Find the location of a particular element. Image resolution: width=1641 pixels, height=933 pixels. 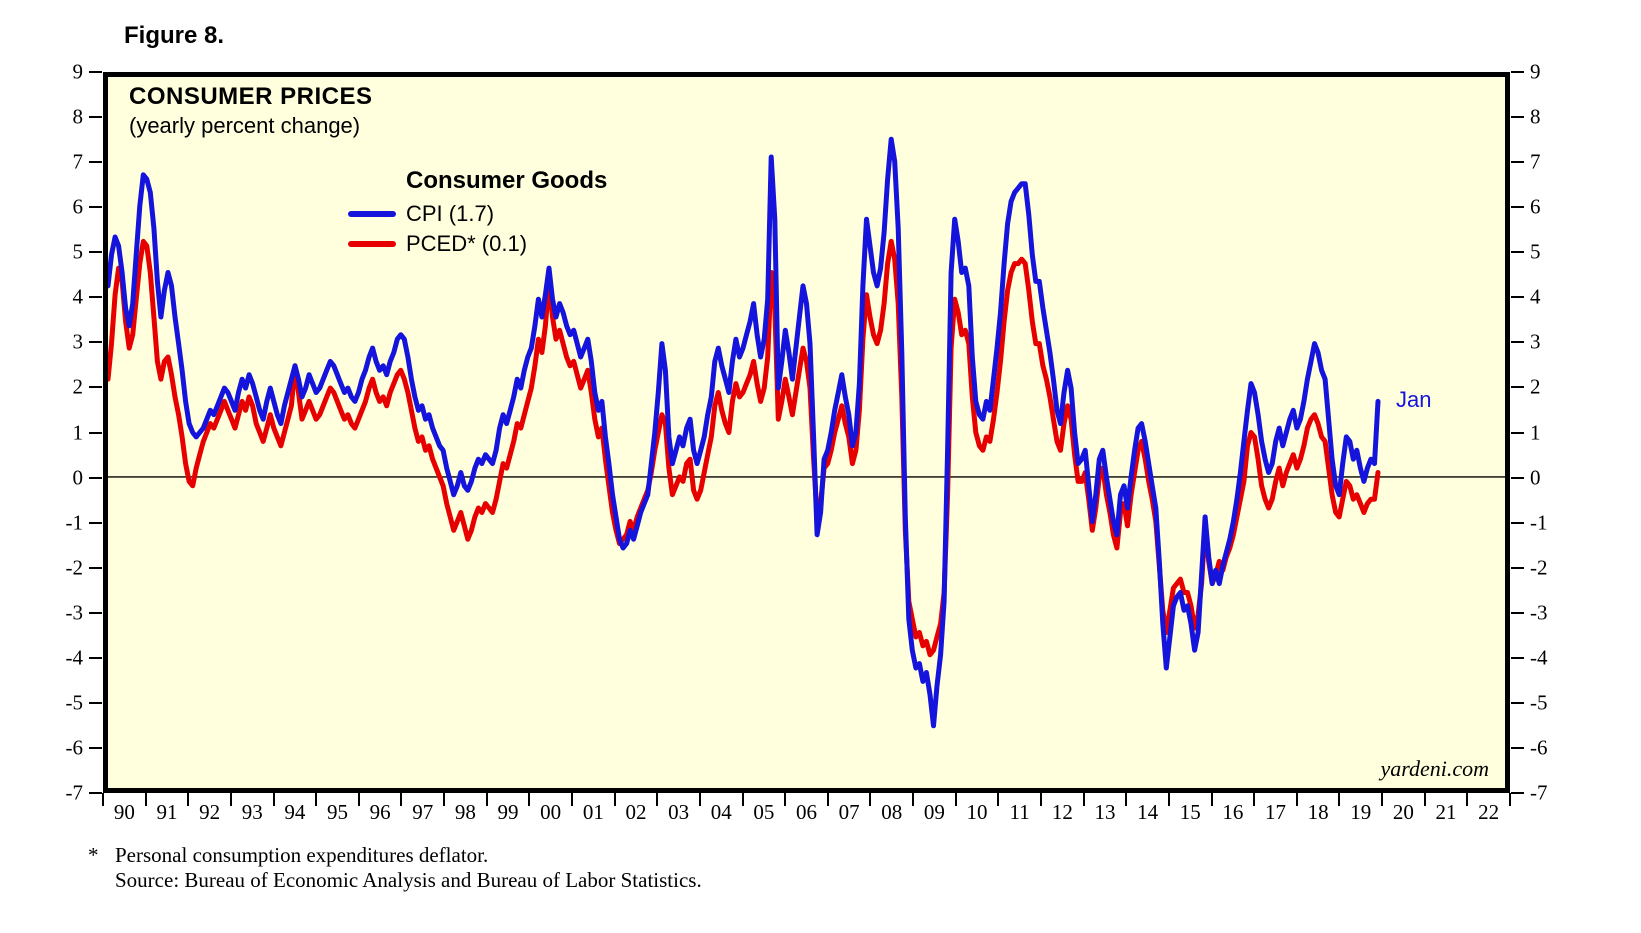

y-axis-label-right: 3 is located at coordinates (1535, 341).